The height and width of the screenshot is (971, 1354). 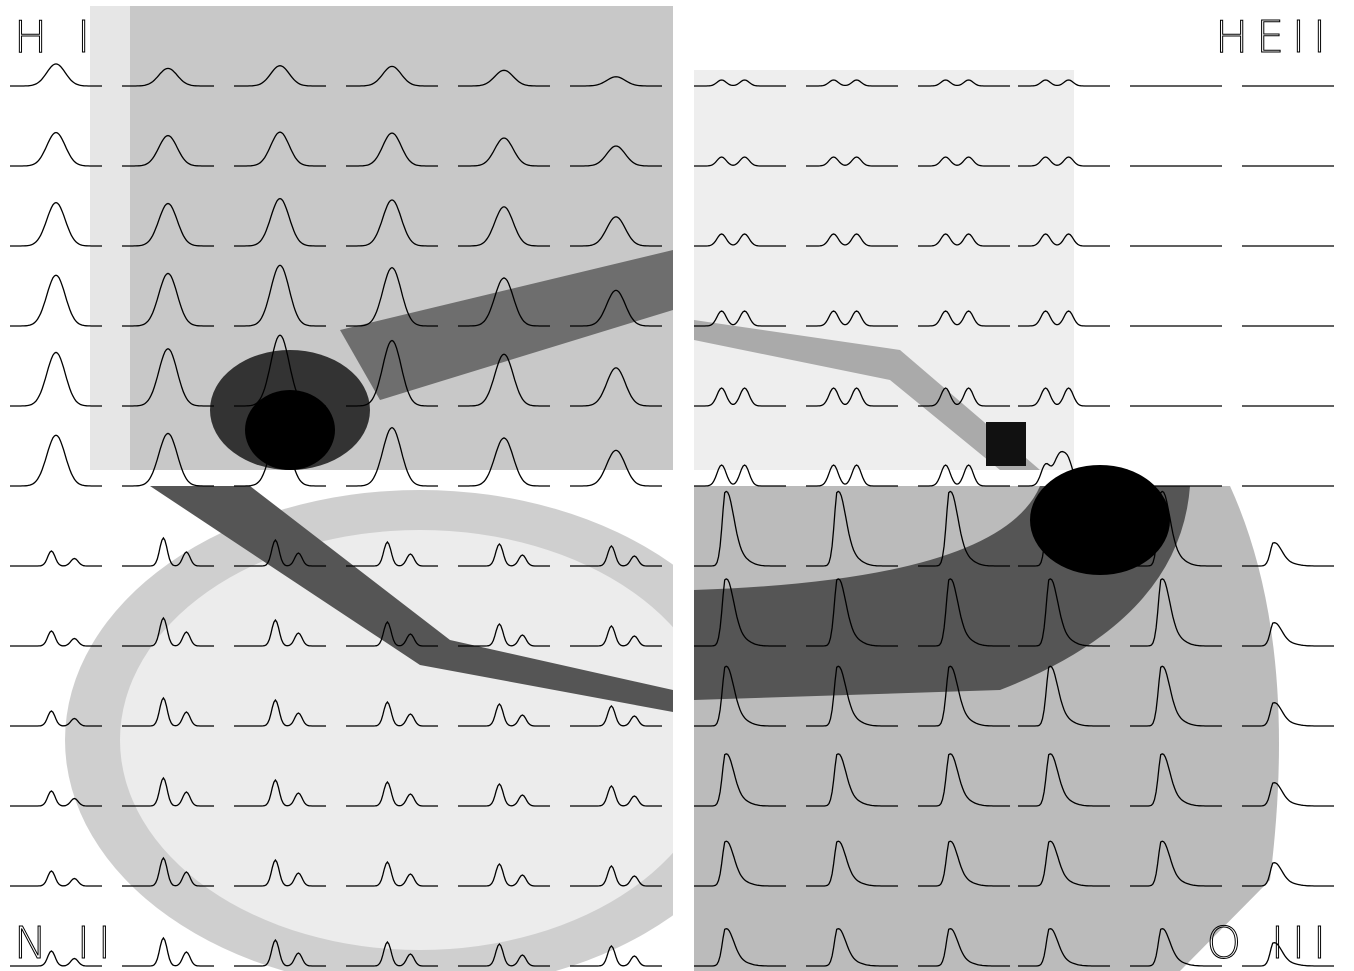 What do you see at coordinates (66, 943) in the screenshot?
I see `panel-label: N II` at bounding box center [66, 943].